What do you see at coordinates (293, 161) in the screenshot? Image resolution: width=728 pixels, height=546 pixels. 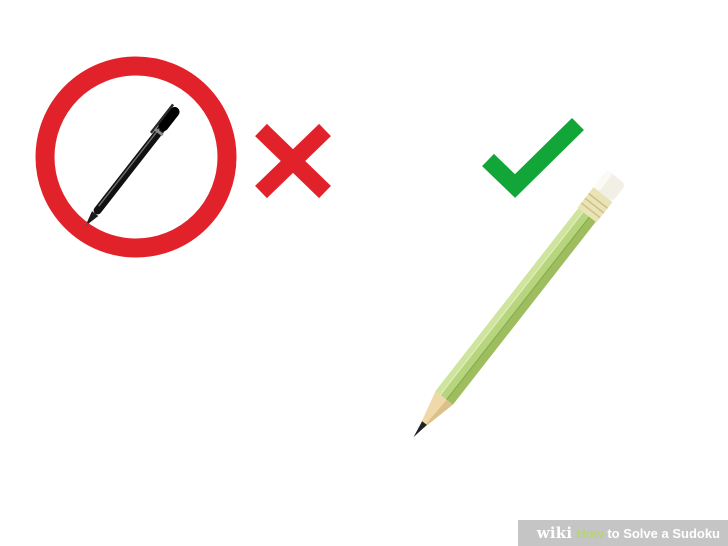 I see `cross-icon` at bounding box center [293, 161].